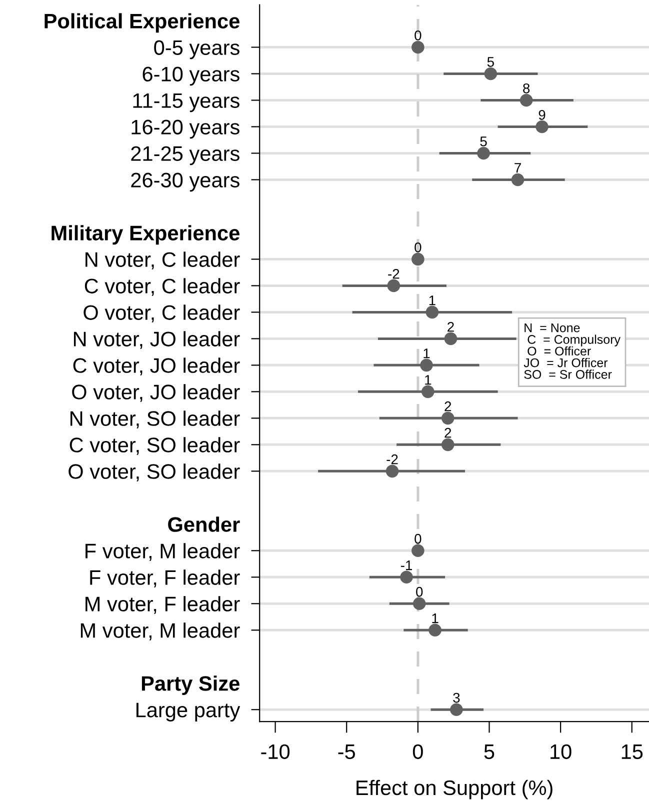 The image size is (649, 808). I want to click on y-tick-label: Military Experience, so click(146, 235).